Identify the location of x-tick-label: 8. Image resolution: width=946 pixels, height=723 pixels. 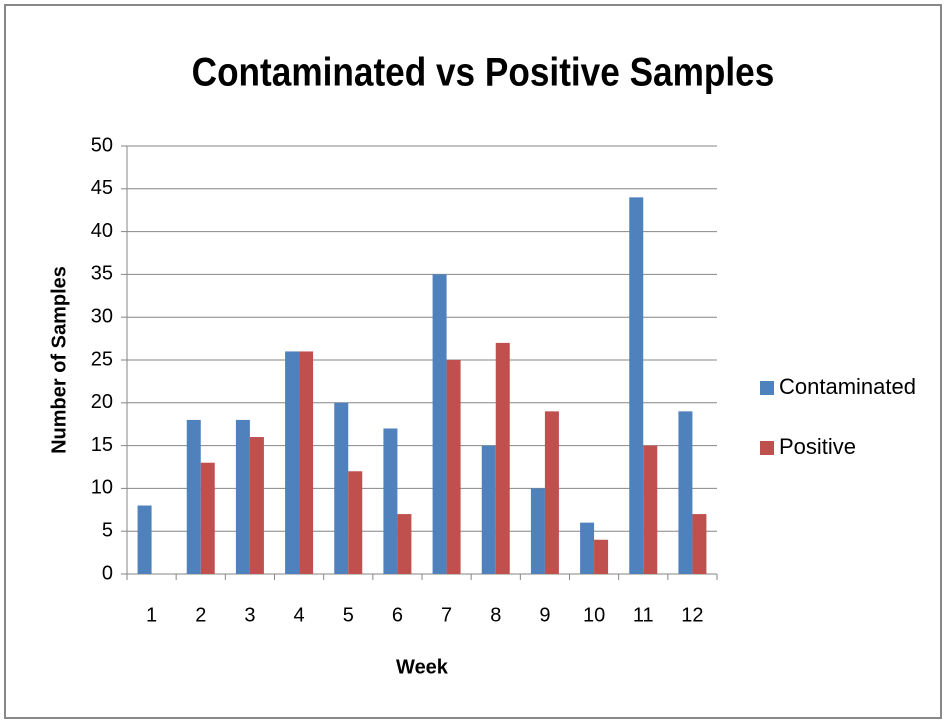
(495, 615).